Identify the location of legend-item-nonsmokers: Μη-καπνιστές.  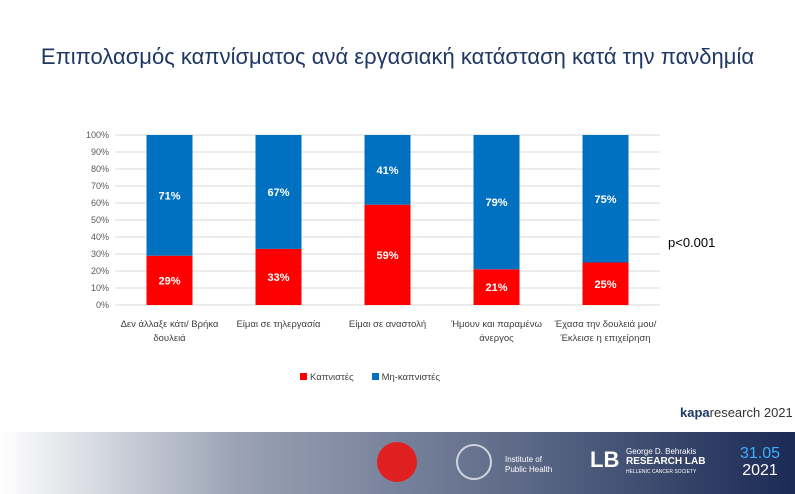
(405, 377).